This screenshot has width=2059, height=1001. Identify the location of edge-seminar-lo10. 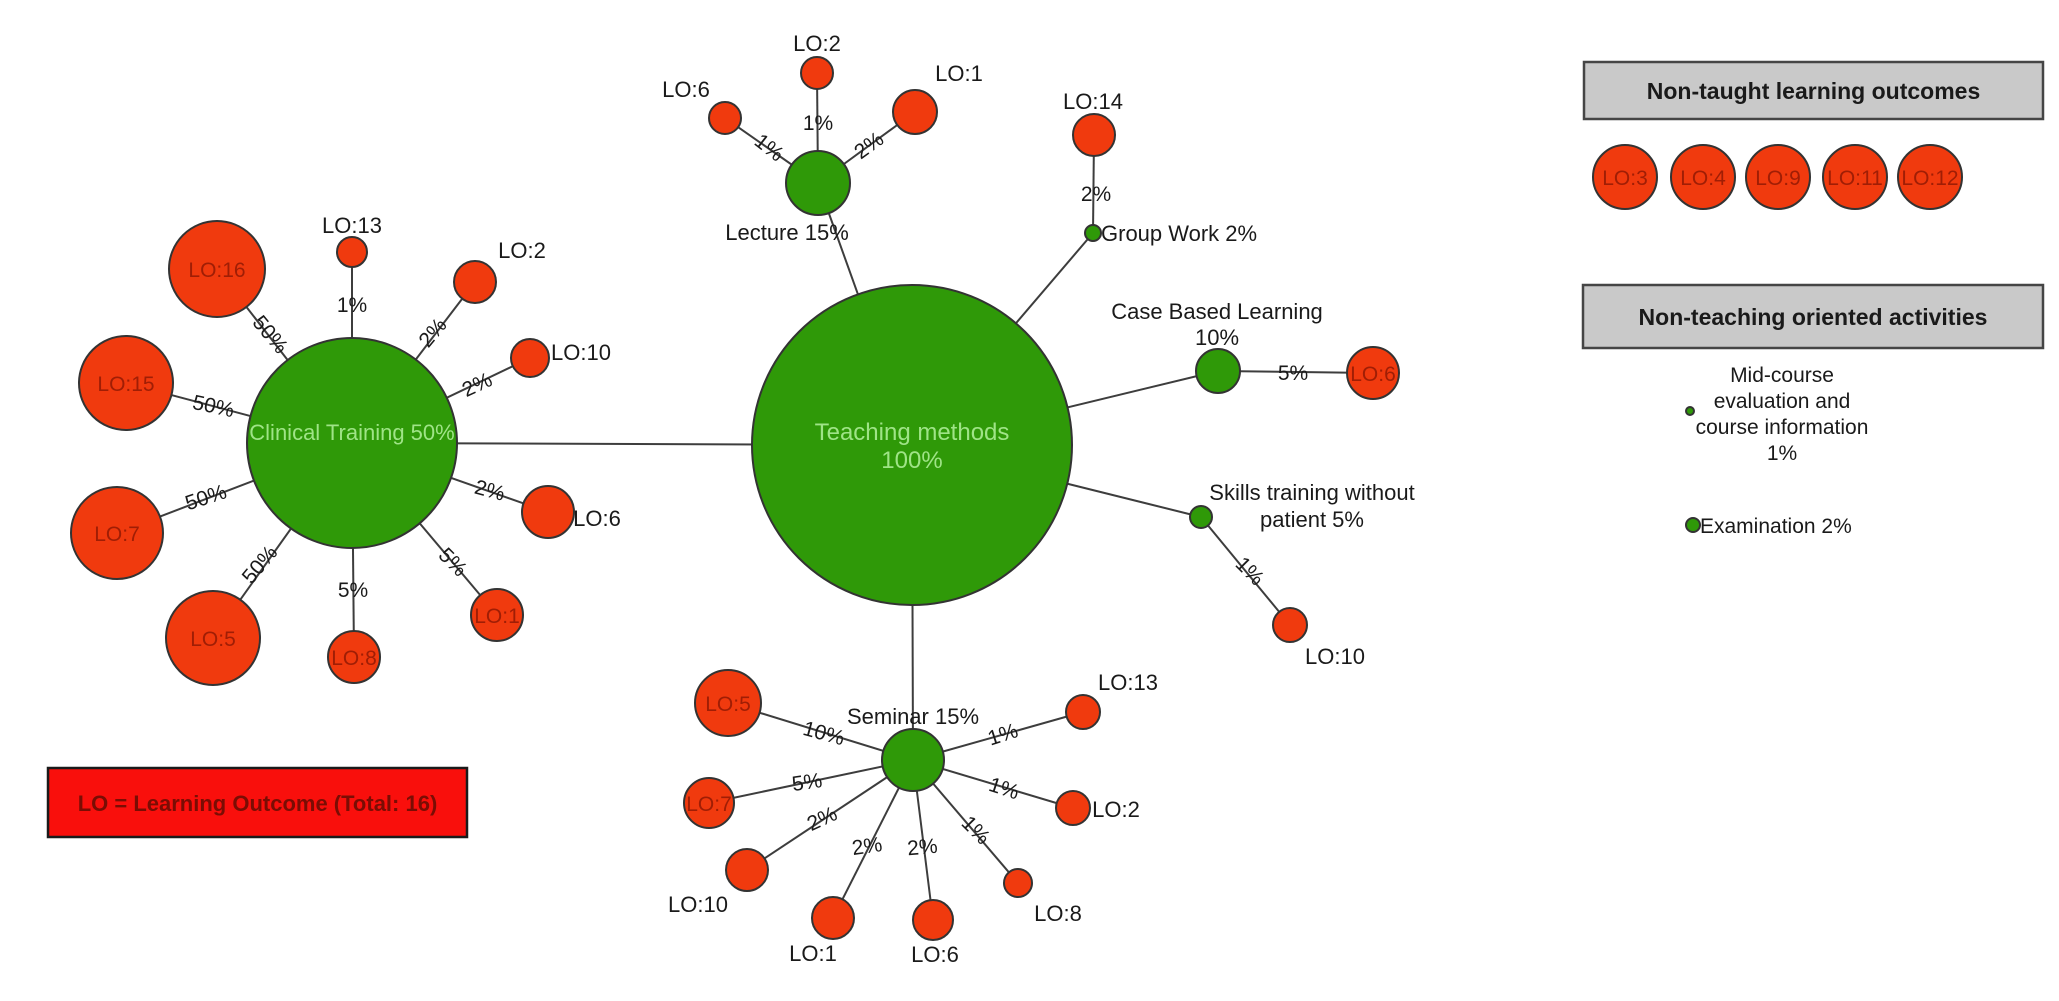
(830, 815).